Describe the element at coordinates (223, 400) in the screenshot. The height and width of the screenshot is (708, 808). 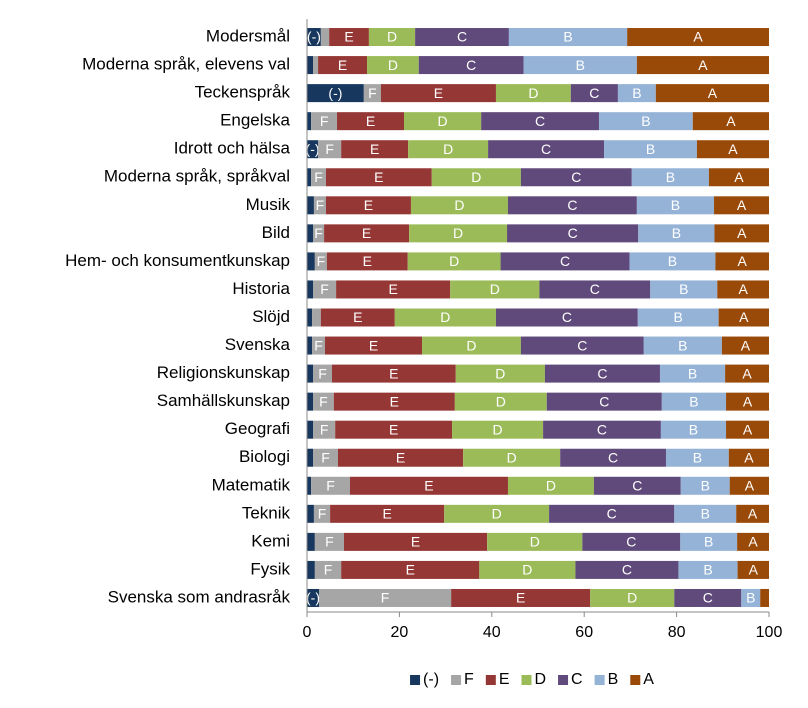
I see `category-label: Samhällskunskap` at that location.